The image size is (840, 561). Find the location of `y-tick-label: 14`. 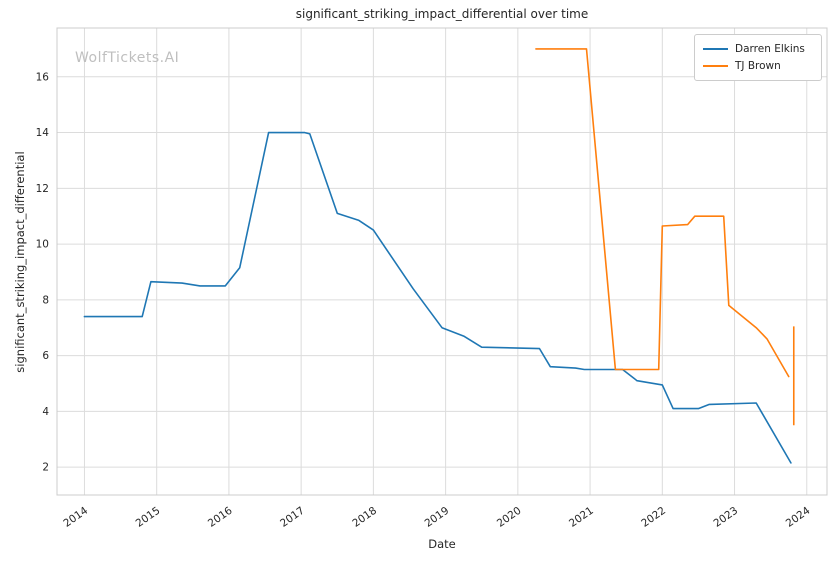

y-tick-label: 14 is located at coordinates (43, 133).